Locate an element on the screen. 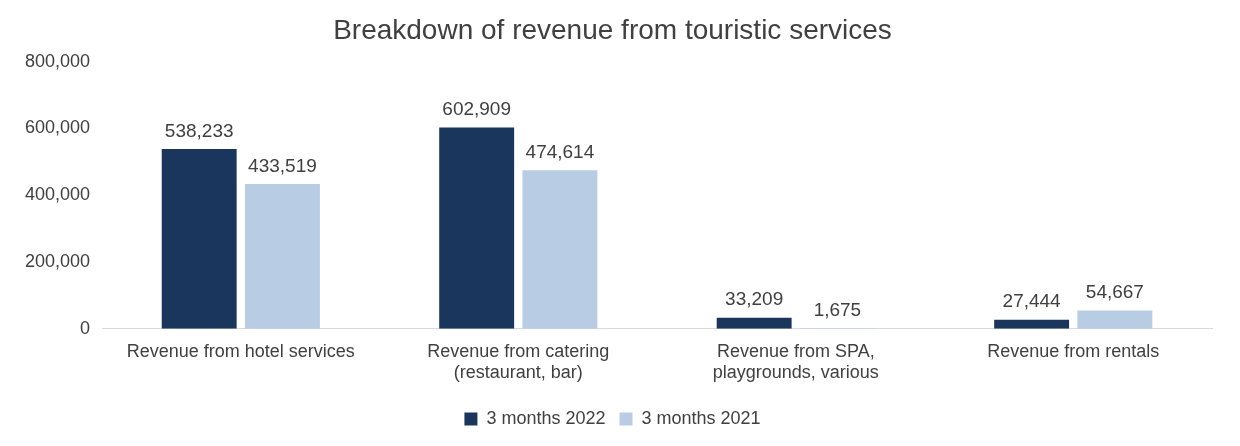  x-tick-label: Revenue from SPA, playgrounds, various is located at coordinates (795, 361).